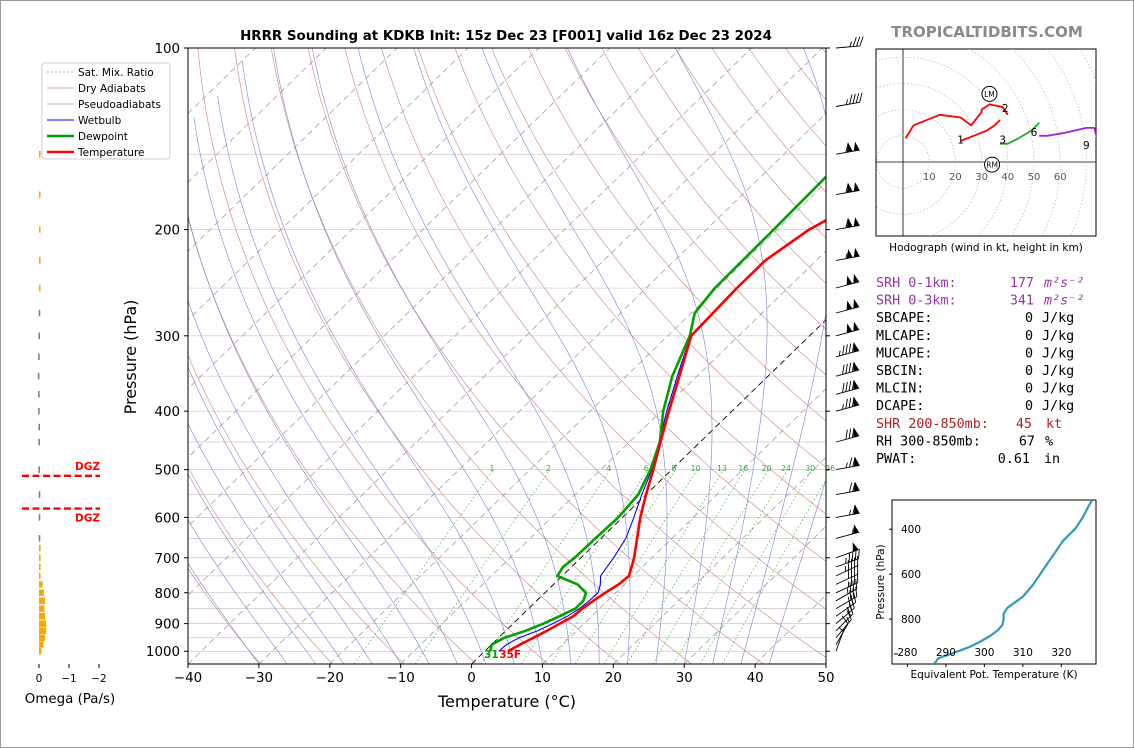  I want to click on wind-barbs, so click(849, 344).